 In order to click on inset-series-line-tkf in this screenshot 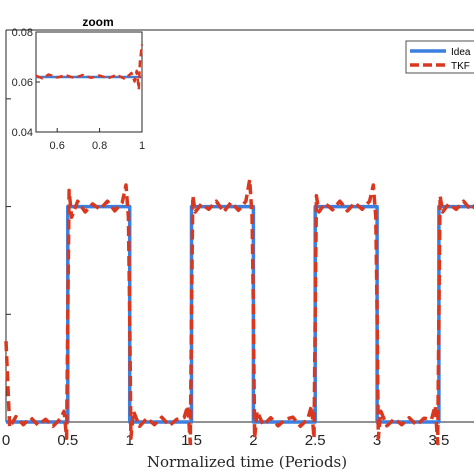, I will do `click(89, 67)`.